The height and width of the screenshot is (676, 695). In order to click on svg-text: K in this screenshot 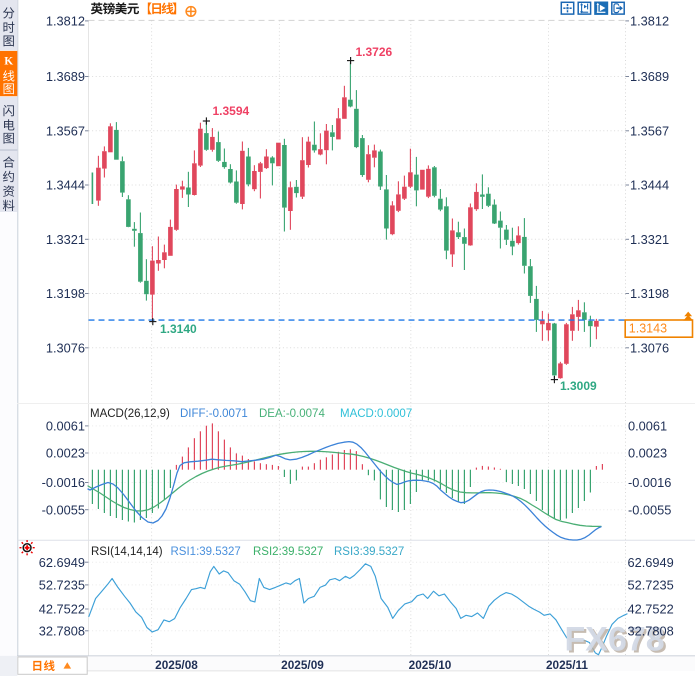, I will do `click(8, 62)`.